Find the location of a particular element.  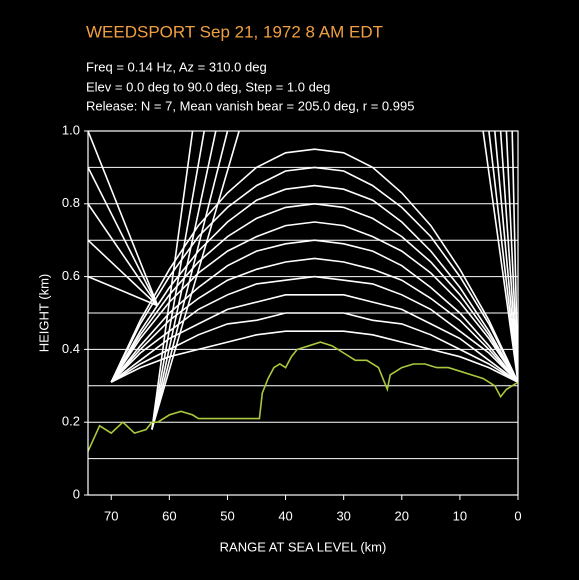

terrain-line is located at coordinates (303, 396).